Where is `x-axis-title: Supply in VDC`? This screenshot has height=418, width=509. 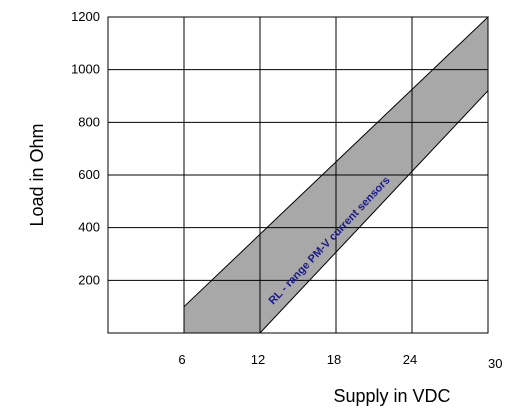
x-axis-title: Supply in VDC is located at coordinates (391, 396).